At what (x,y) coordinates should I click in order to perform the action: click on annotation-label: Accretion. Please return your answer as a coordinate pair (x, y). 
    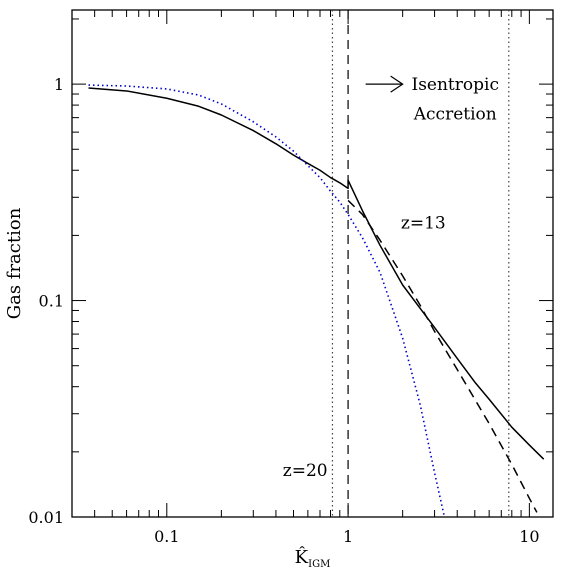
    Looking at the image, I should click on (455, 115).